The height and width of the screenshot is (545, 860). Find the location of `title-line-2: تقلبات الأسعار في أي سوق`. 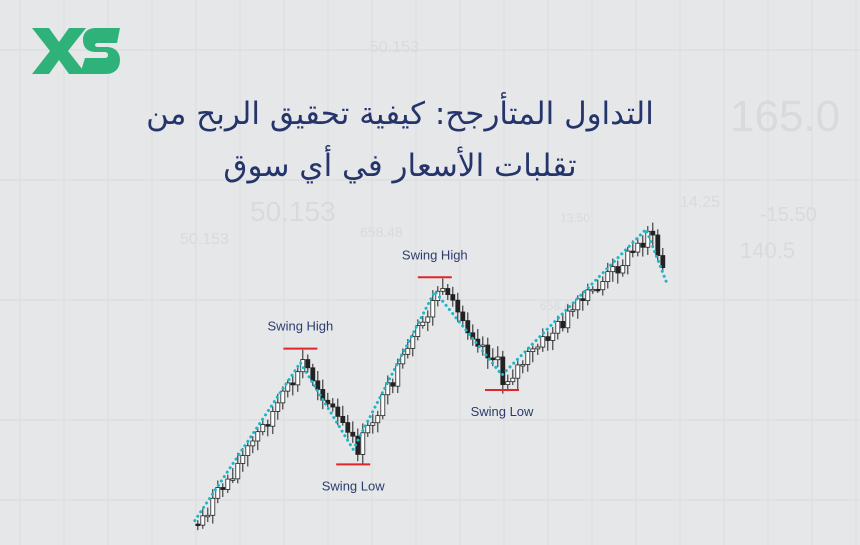

title-line-2: تقلبات الأسعار في أي سوق is located at coordinates (400, 166).